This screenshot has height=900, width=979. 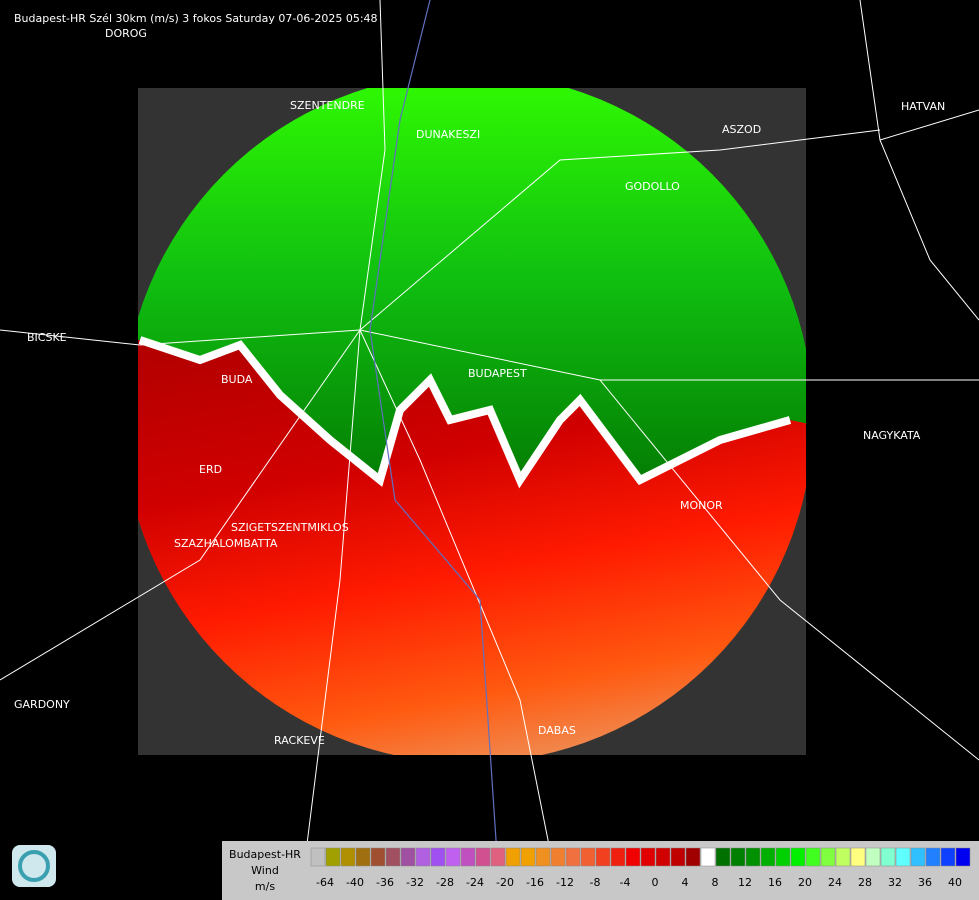 What do you see at coordinates (655, 882) in the screenshot?
I see `legend-tick: 0` at bounding box center [655, 882].